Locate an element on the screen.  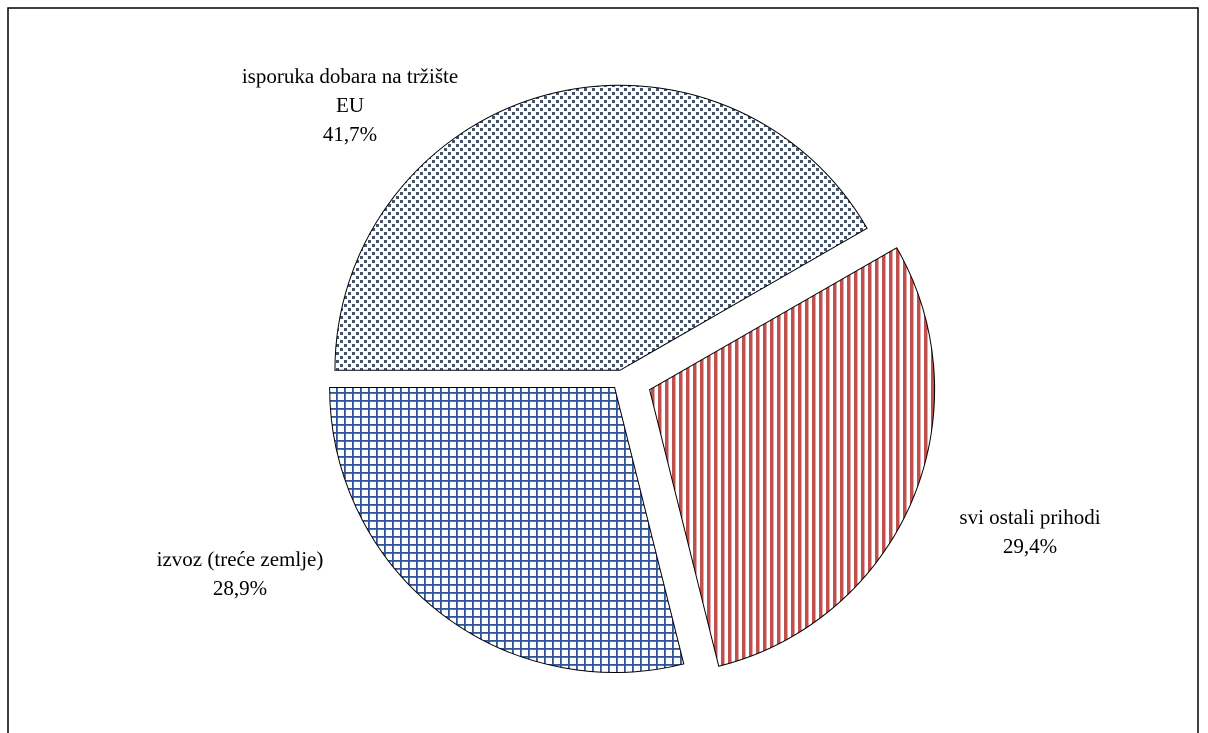
slice-label: svi ostali prihodi 29,4% is located at coordinates (1030, 532).